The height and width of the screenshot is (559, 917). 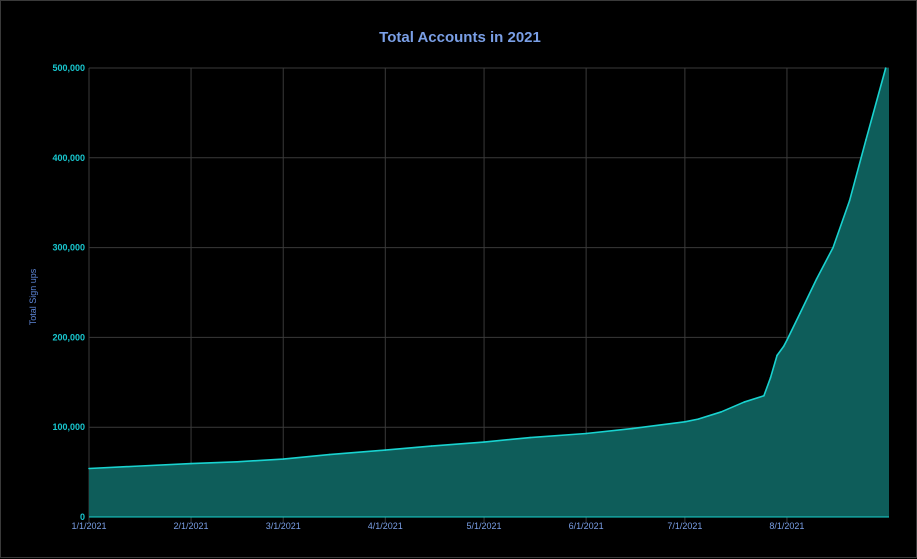 What do you see at coordinates (68, 248) in the screenshot?
I see `y-tick-label: 300,000` at bounding box center [68, 248].